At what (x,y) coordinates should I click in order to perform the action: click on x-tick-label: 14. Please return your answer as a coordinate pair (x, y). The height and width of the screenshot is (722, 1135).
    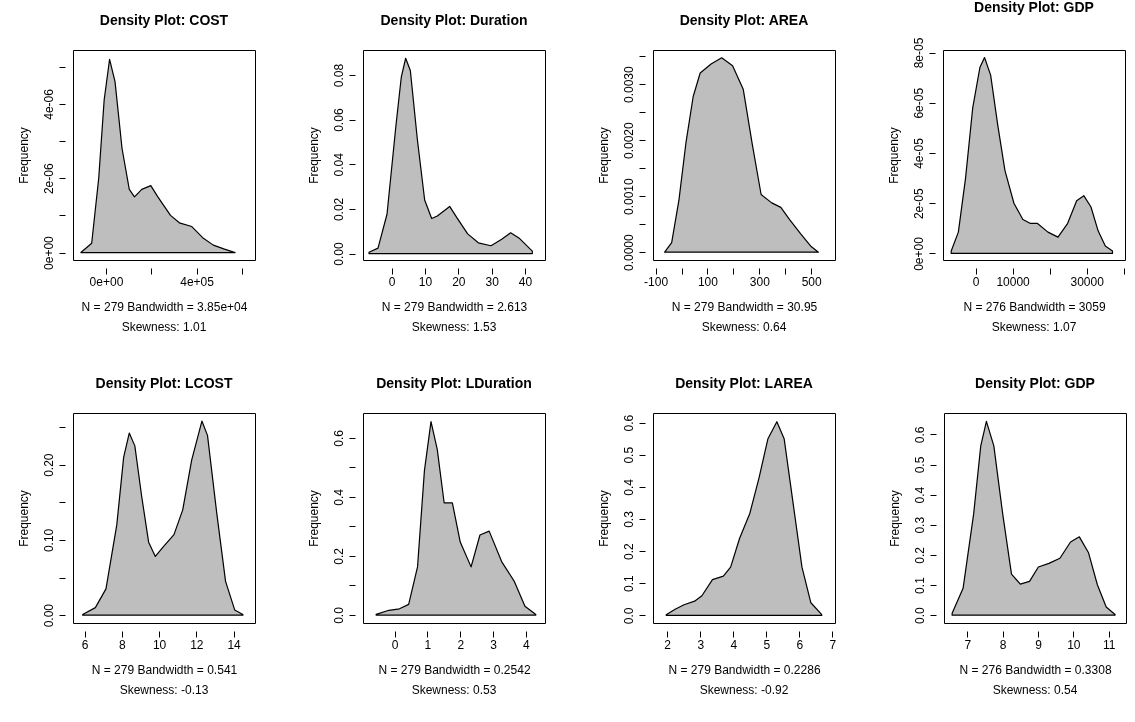
    Looking at the image, I should click on (234, 644).